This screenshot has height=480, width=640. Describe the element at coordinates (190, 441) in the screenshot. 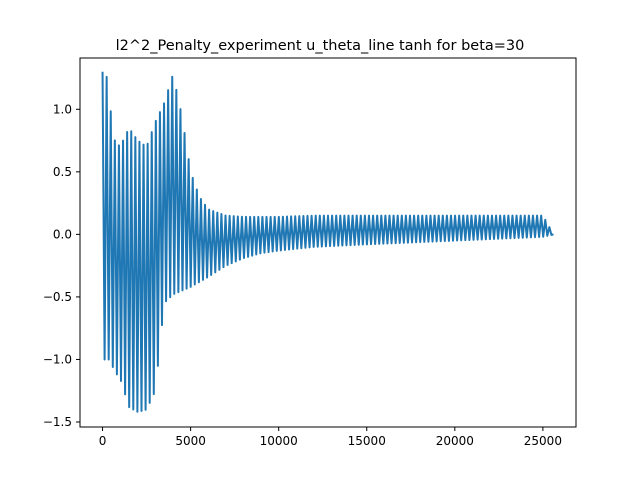

I see `x-tick-label: 5000` at that location.